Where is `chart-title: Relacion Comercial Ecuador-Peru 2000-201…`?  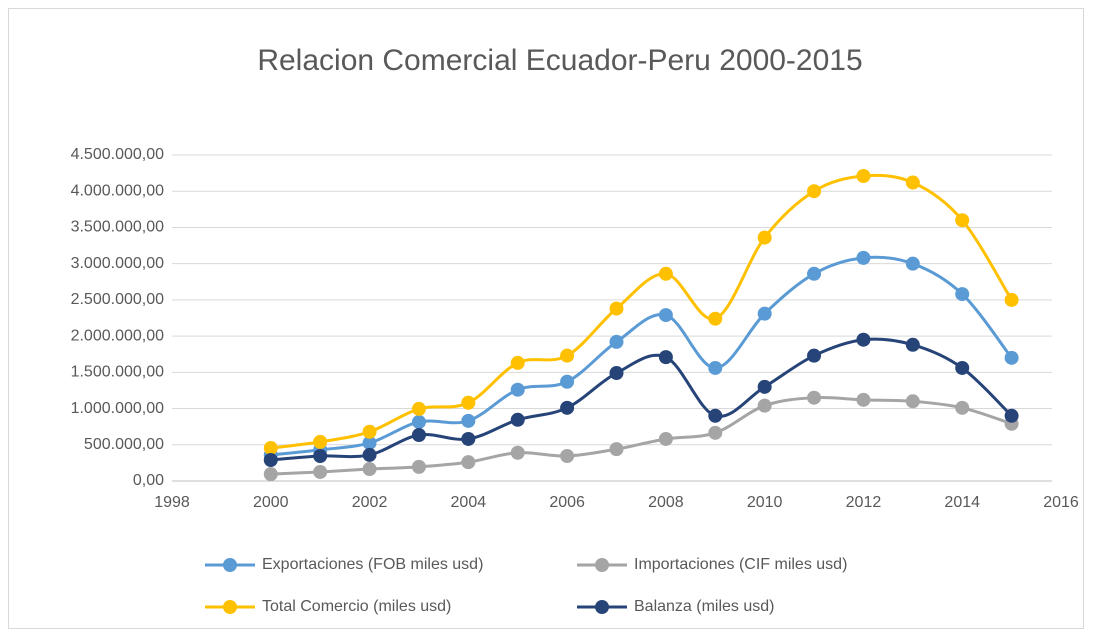 chart-title: Relacion Comercial Ecuador-Peru 2000-201… is located at coordinates (559, 60).